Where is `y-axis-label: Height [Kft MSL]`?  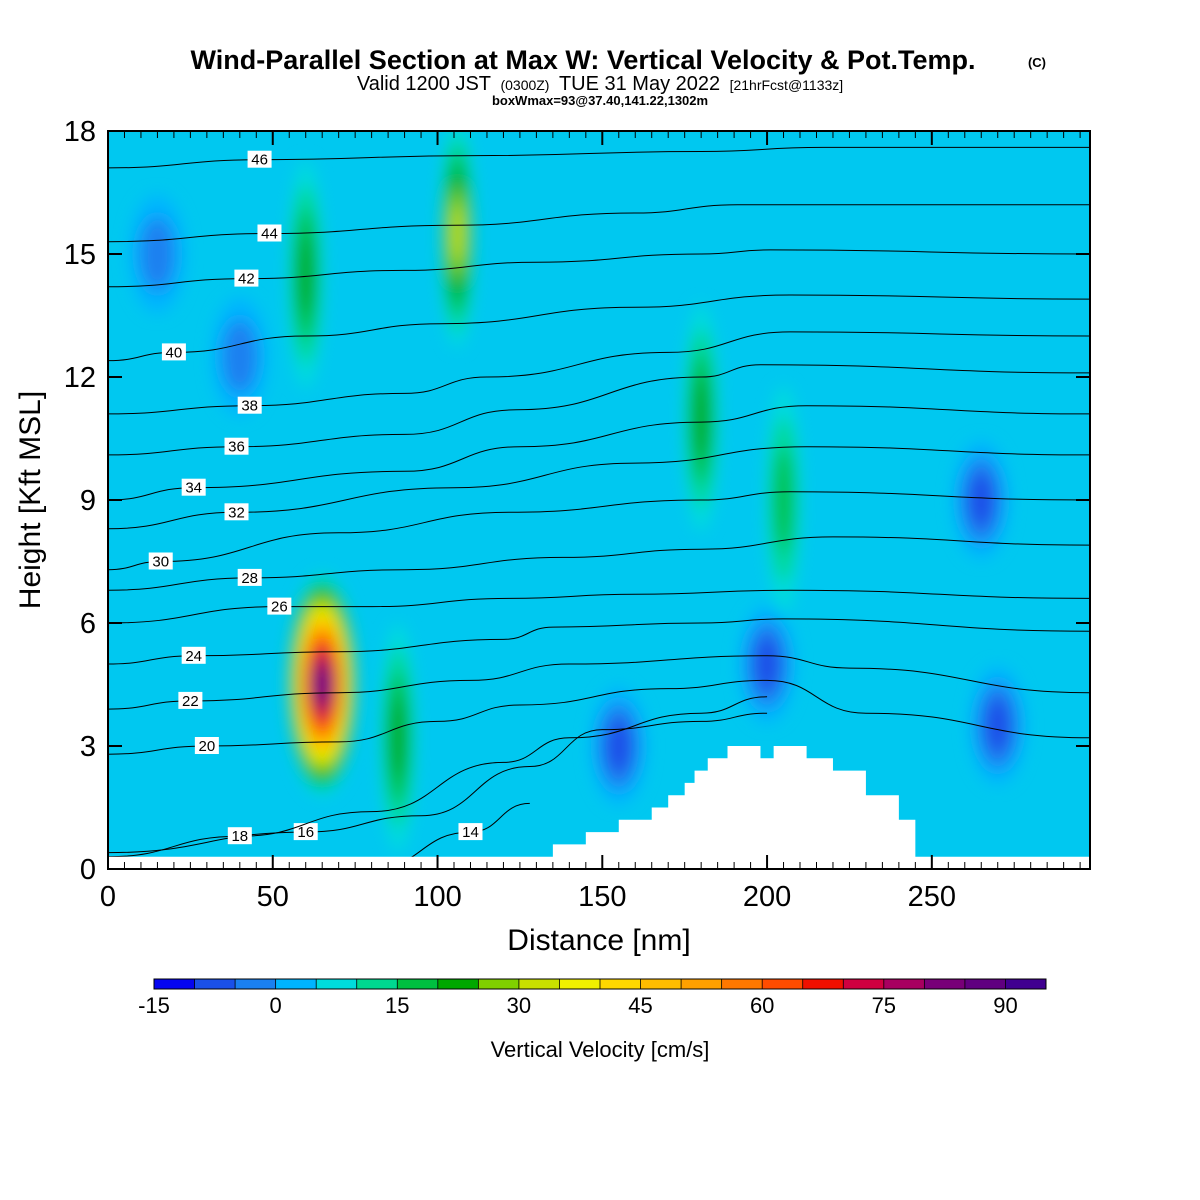
y-axis-label: Height [Kft MSL] is located at coordinates (30, 500).